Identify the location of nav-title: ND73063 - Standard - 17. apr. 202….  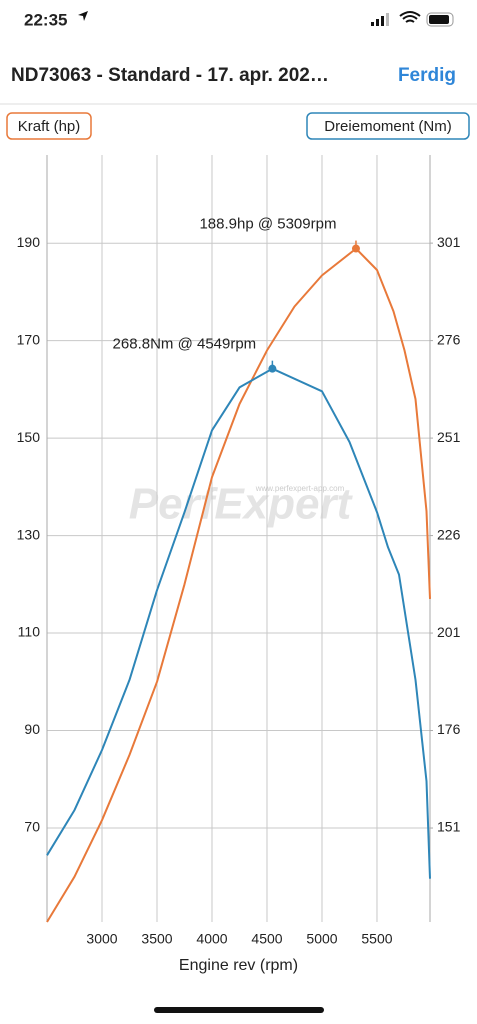
(170, 75).